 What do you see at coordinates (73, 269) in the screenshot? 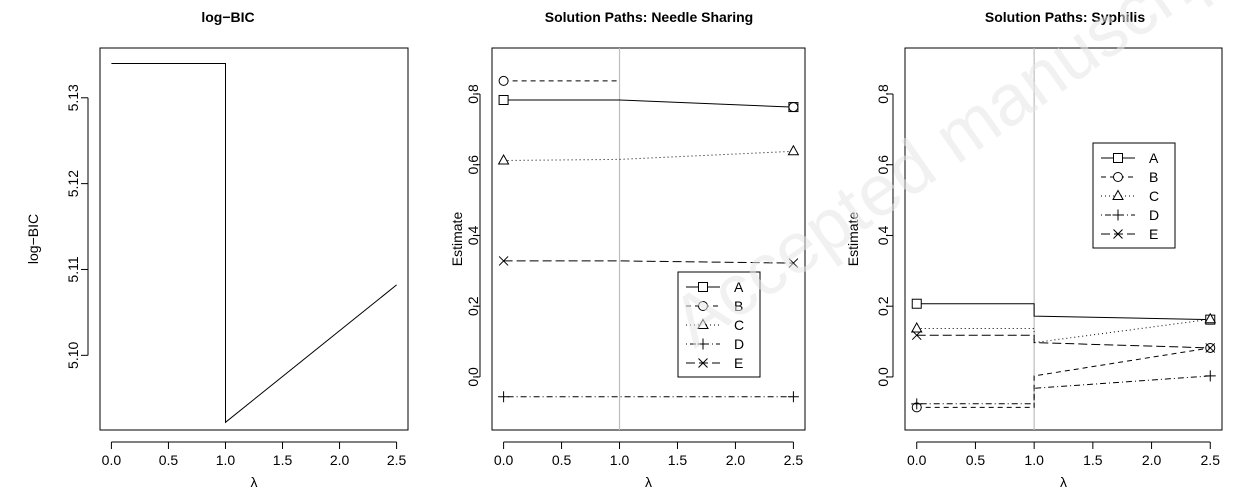
I see `y-tick-label: 5.11` at bounding box center [73, 269].